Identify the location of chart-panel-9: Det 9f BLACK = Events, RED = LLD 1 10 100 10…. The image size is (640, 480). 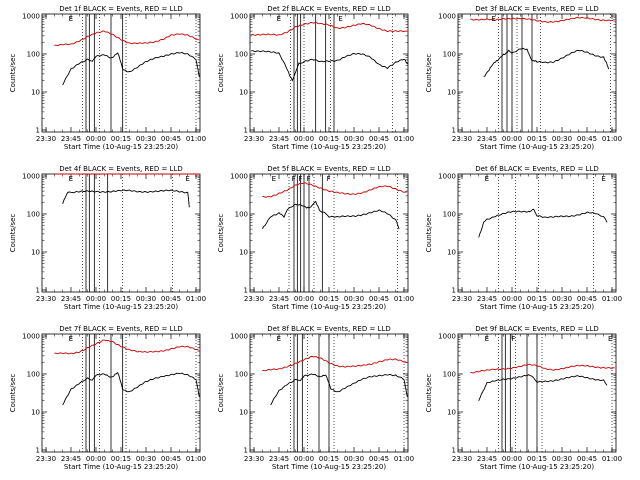
(523, 398).